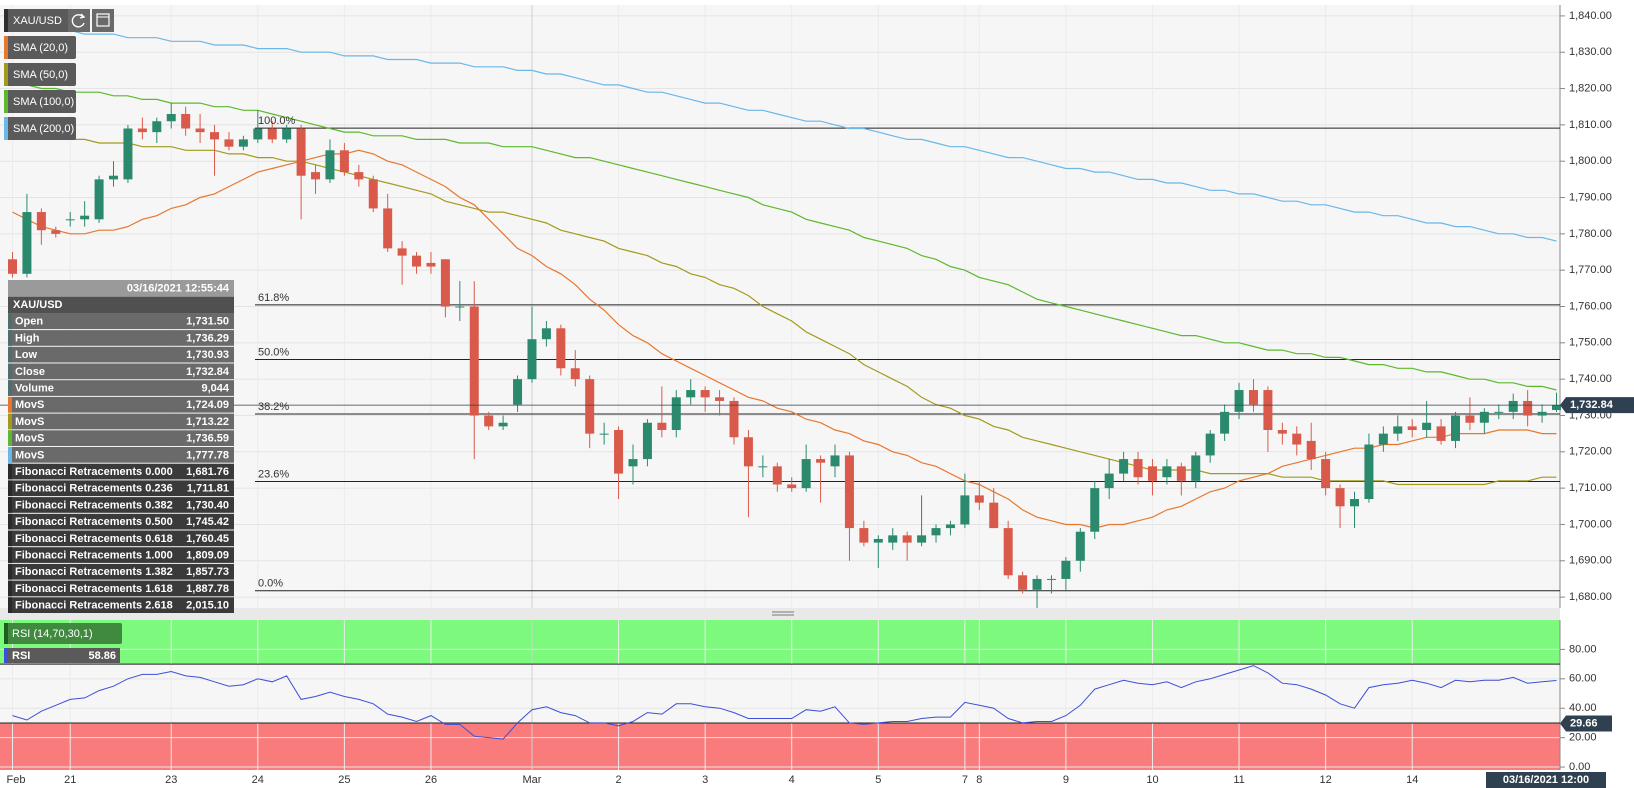  I want to click on info-label: Close, so click(30, 372).